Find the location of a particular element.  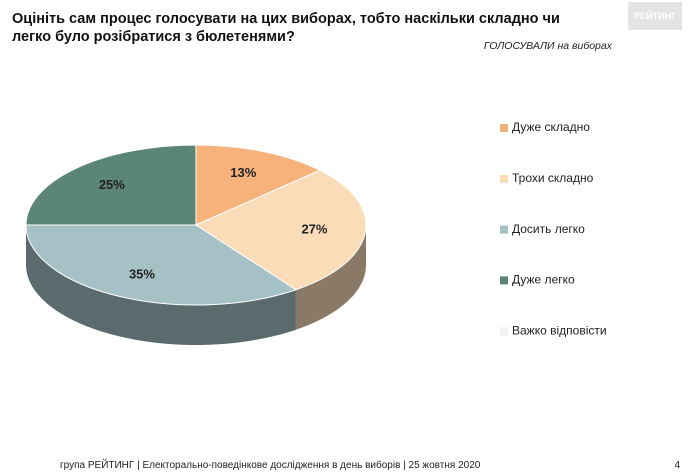

legend-label: Важко відповісти is located at coordinates (559, 330).